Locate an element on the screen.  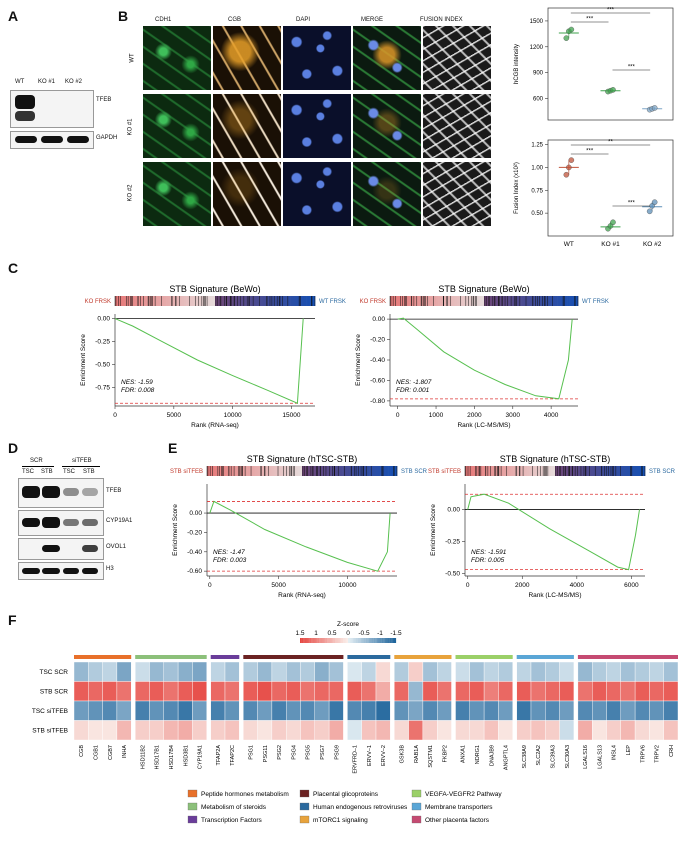
scale-title: Z-score is located at coordinates (348, 624).